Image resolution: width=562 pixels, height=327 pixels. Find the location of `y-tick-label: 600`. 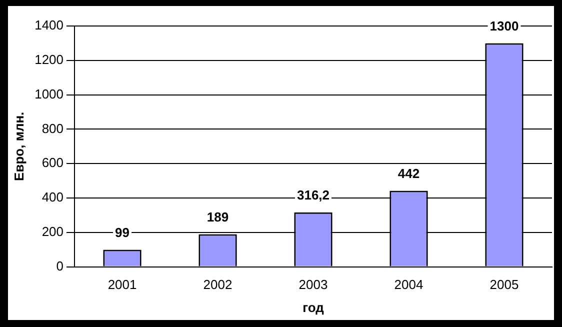

y-tick-label: 600 is located at coordinates (53, 162).